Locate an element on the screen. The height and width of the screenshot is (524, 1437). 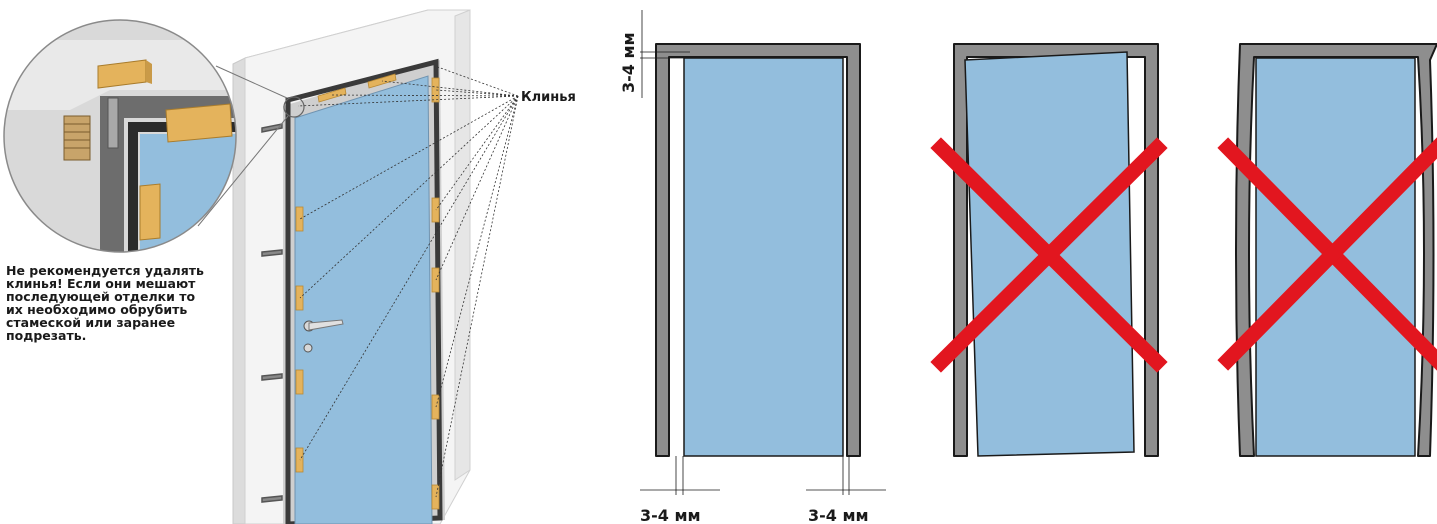
panel-incorrect-skewed is located at coordinates (1049, 250).